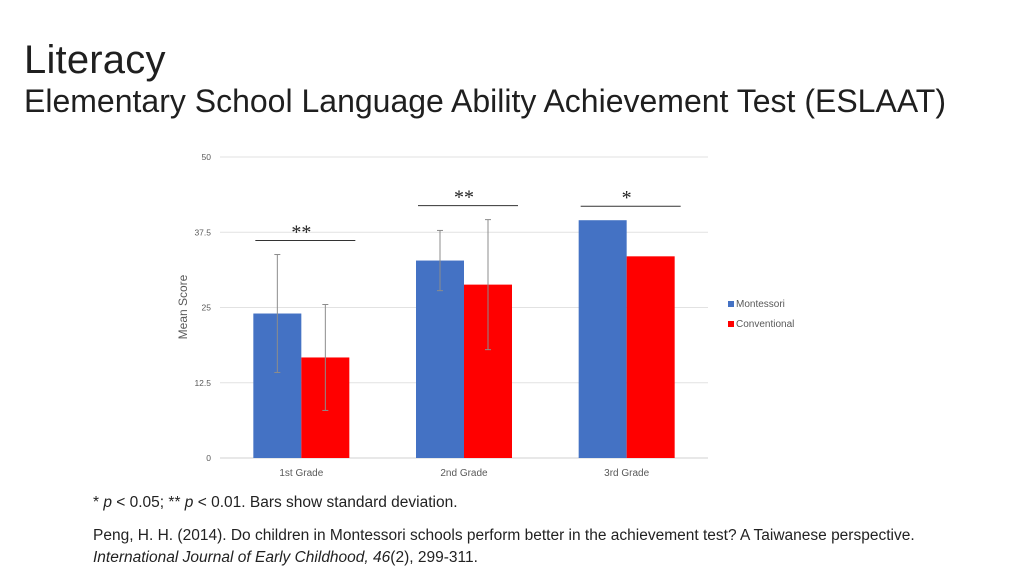  Describe the element at coordinates (98, 502) in the screenshot. I see `note-star-text: *` at that location.